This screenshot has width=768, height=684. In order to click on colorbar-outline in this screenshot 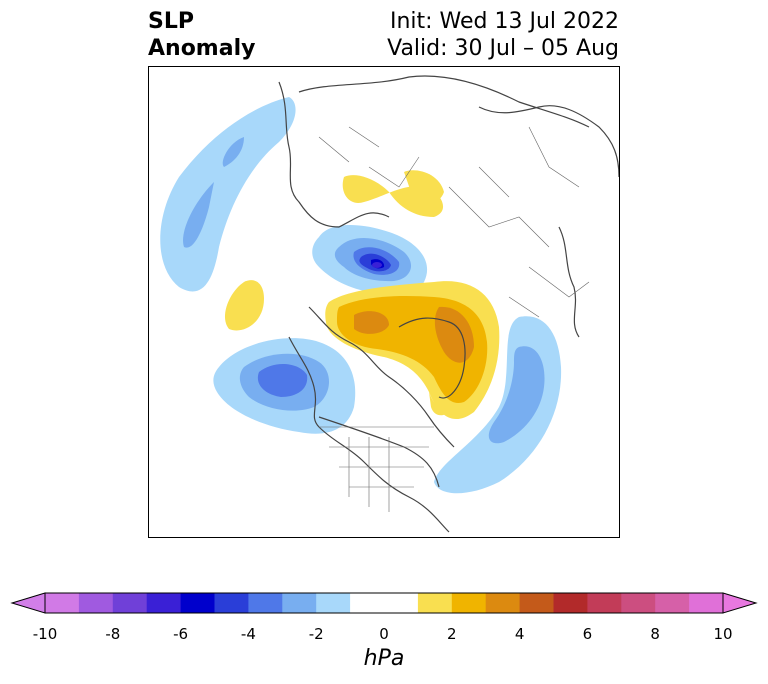, I will do `click(384, 603)`.